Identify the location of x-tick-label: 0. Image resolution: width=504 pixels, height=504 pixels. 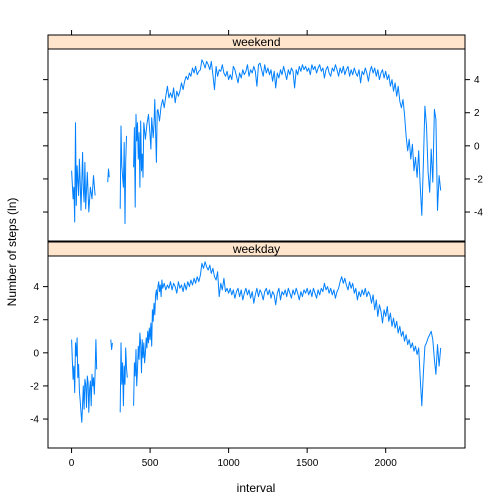
(72, 463).